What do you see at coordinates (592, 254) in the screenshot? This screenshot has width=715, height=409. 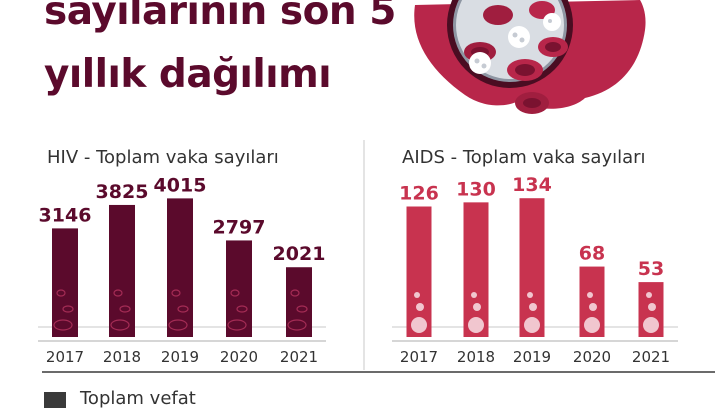 I see `aids-data-label: 68` at bounding box center [592, 254].